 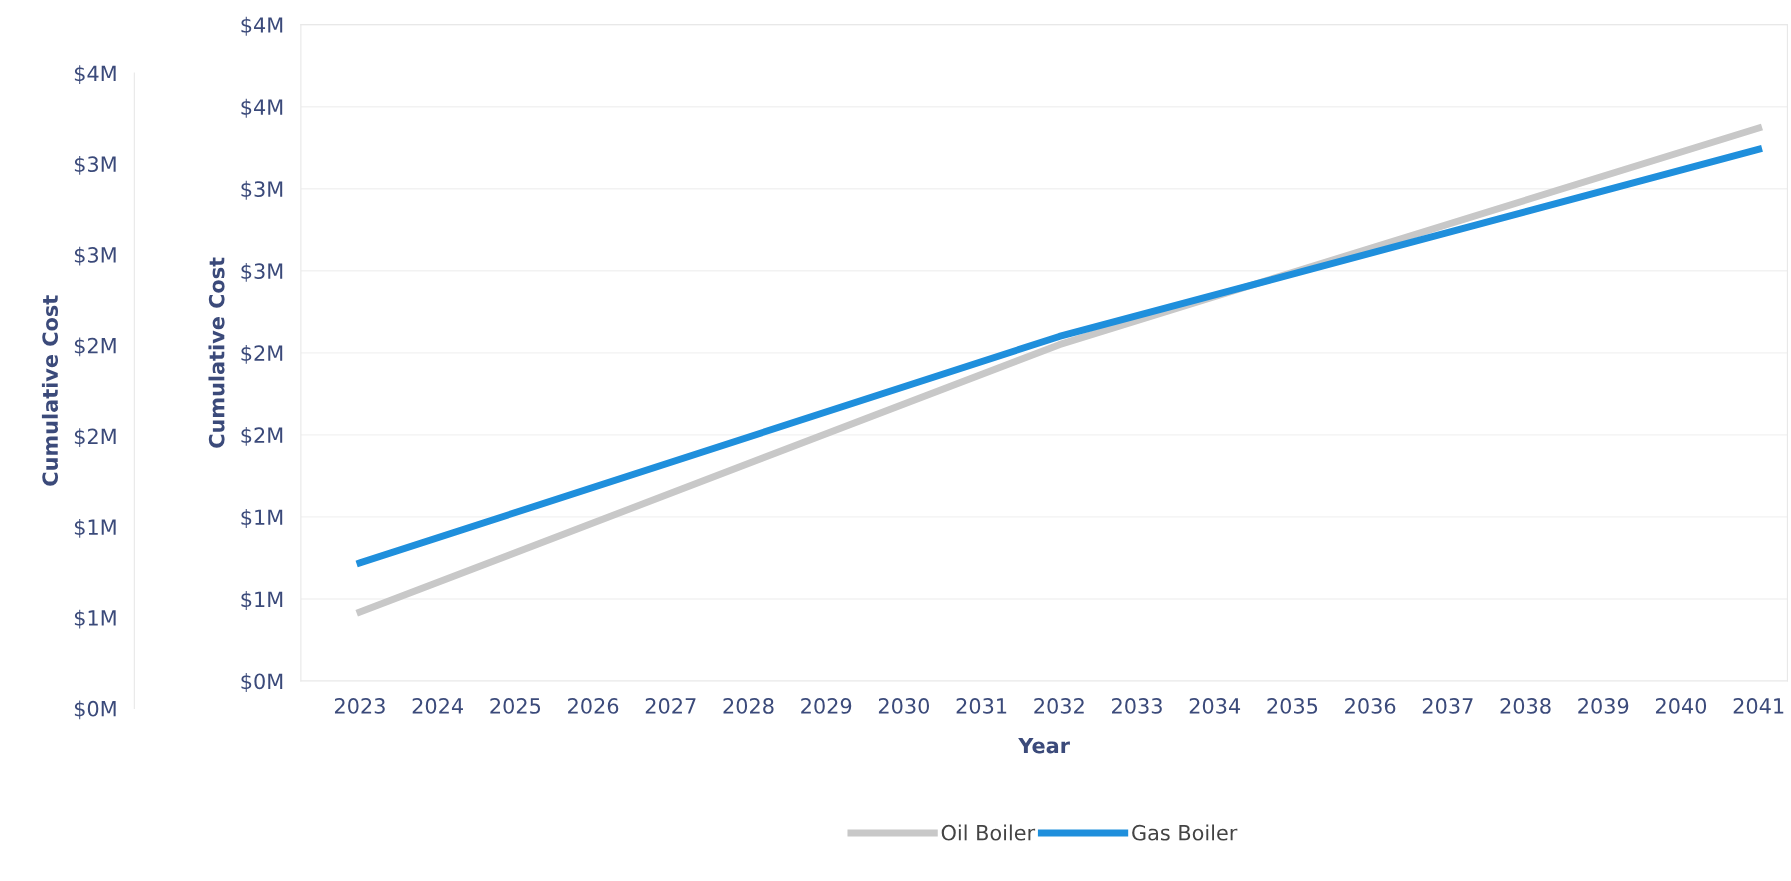 What do you see at coordinates (359, 706) in the screenshot?
I see `x-tick-label: 2023` at bounding box center [359, 706].